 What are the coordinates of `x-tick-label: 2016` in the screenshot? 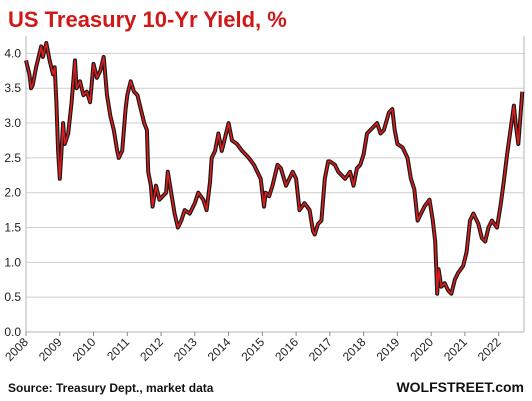 It's located at (286, 349).